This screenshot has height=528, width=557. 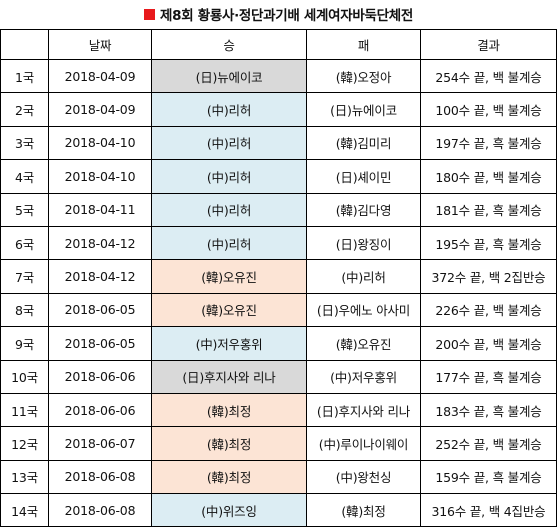 What do you see at coordinates (229, 76) in the screenshot?
I see `winner-cell: (日)뉴에이코` at bounding box center [229, 76].